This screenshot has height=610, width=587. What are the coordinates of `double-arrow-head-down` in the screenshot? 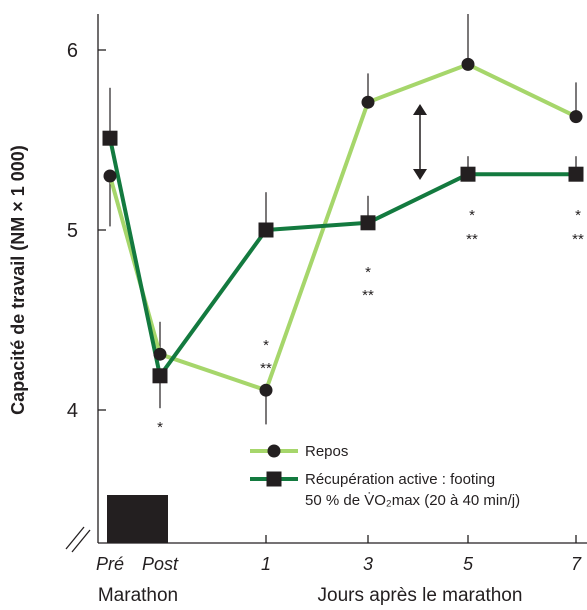 It's located at (420, 174).